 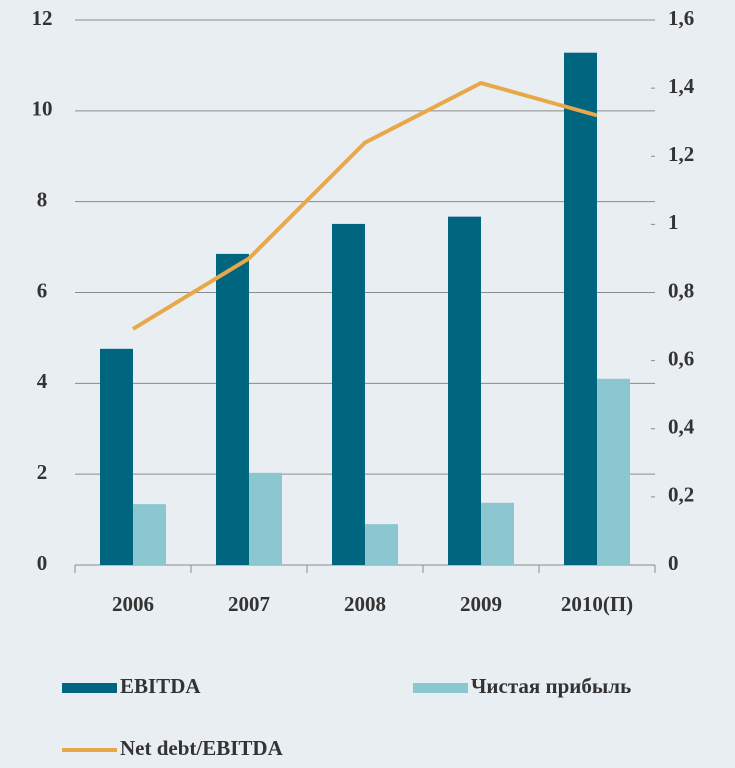 What do you see at coordinates (551, 686) in the screenshot?
I see `legend-label: Чистая прибыль` at bounding box center [551, 686].